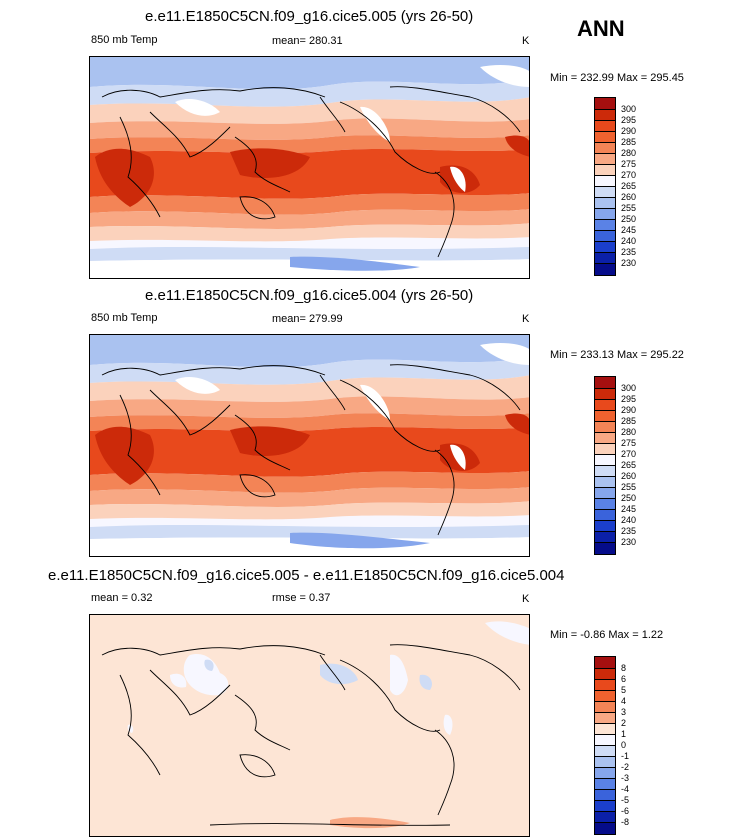 Image resolution: width=733 pixels, height=840 pixels. Describe the element at coordinates (625, 767) in the screenshot. I see `panel-3-colorbar-tick: -2` at that location.